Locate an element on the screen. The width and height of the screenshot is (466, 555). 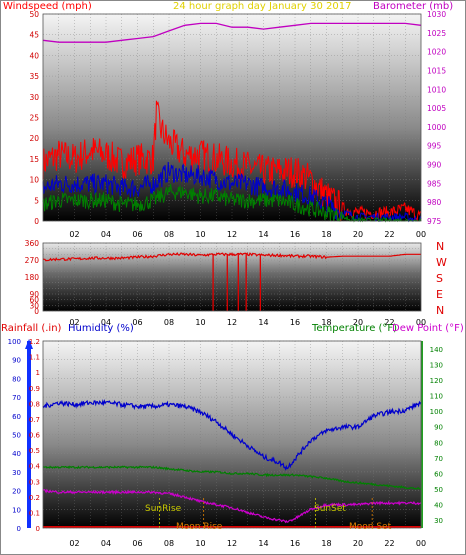
rainfall-tick-label: 1 is located at coordinates (38, 373).